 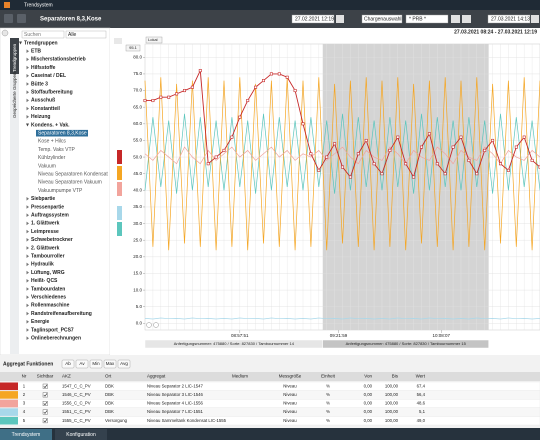 I want to click on zoom-in, so click(x=156, y=325).